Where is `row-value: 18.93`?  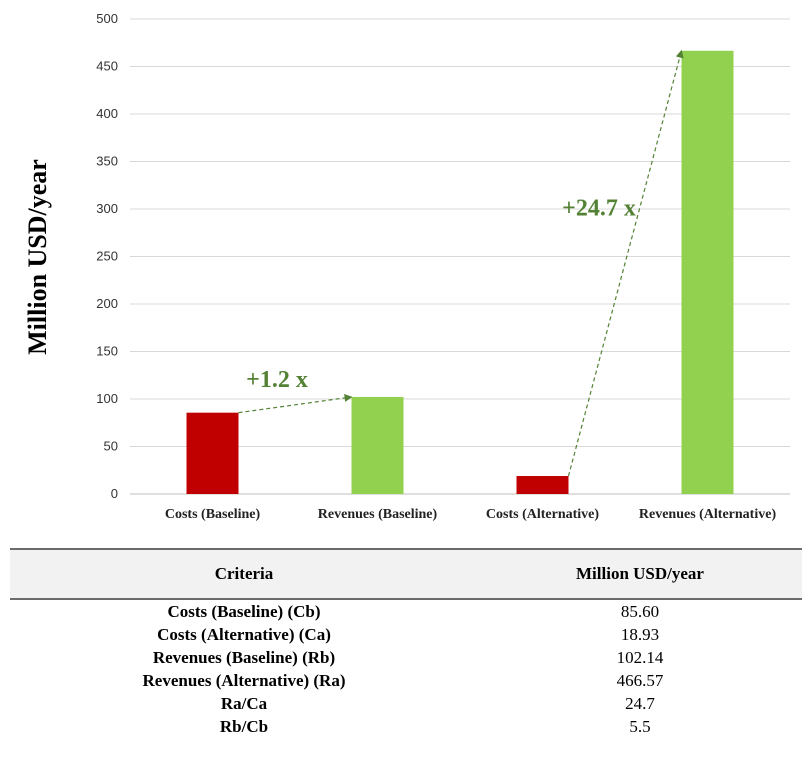 row-value: 18.93 is located at coordinates (640, 634).